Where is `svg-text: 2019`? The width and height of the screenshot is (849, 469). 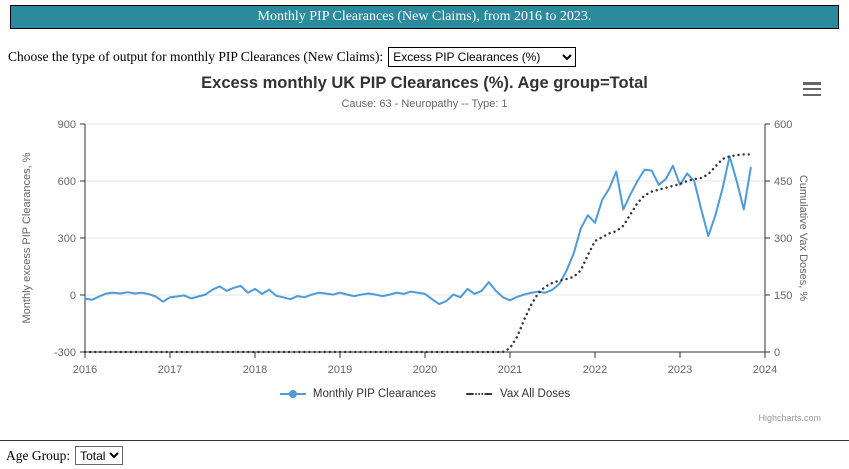
svg-text: 2019 is located at coordinates (340, 370).